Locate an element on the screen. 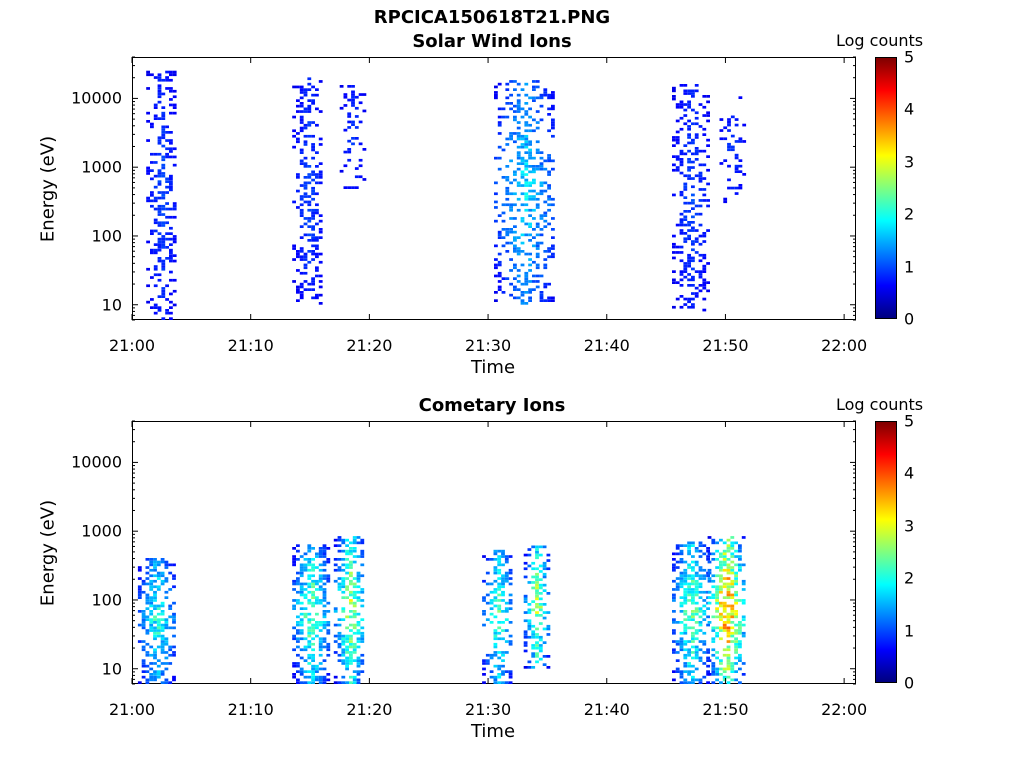 The width and height of the screenshot is (1024, 768). panel1-colorbar is located at coordinates (886, 188).